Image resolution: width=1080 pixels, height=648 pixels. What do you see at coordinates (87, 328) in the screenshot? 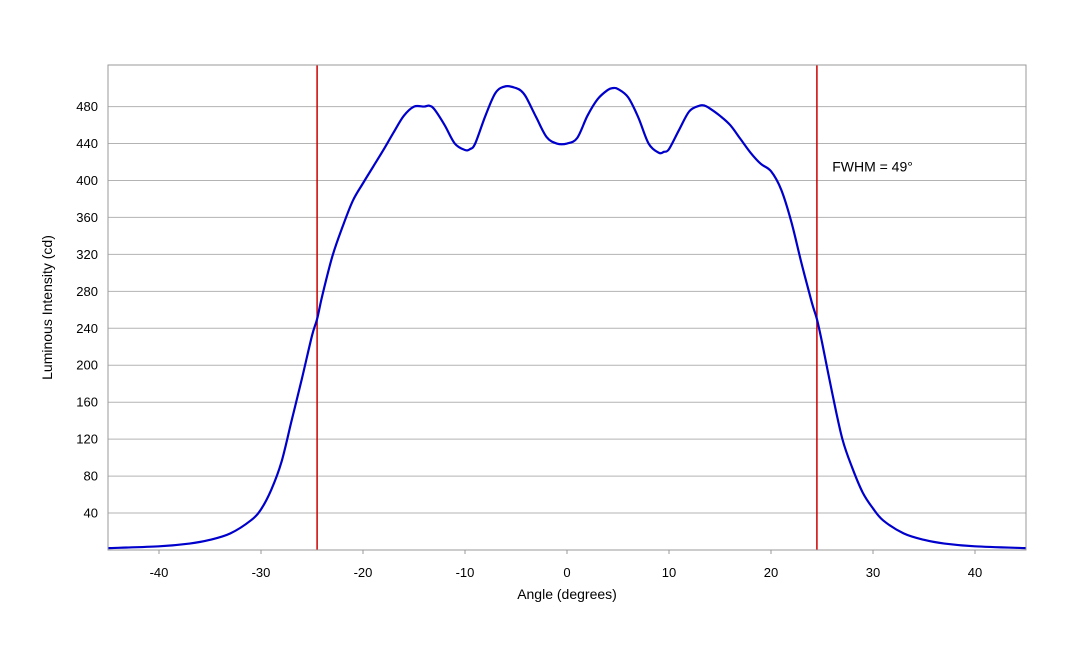
I see `y-tick-label: 240` at bounding box center [87, 328].